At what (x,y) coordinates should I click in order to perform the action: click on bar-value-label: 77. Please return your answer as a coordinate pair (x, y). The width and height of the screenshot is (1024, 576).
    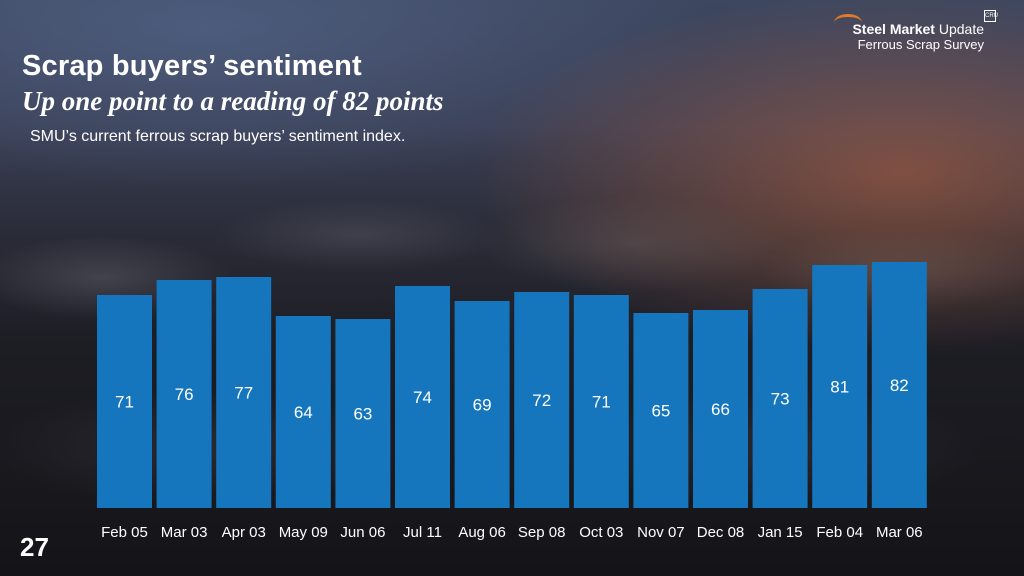
    Looking at the image, I should click on (243, 393).